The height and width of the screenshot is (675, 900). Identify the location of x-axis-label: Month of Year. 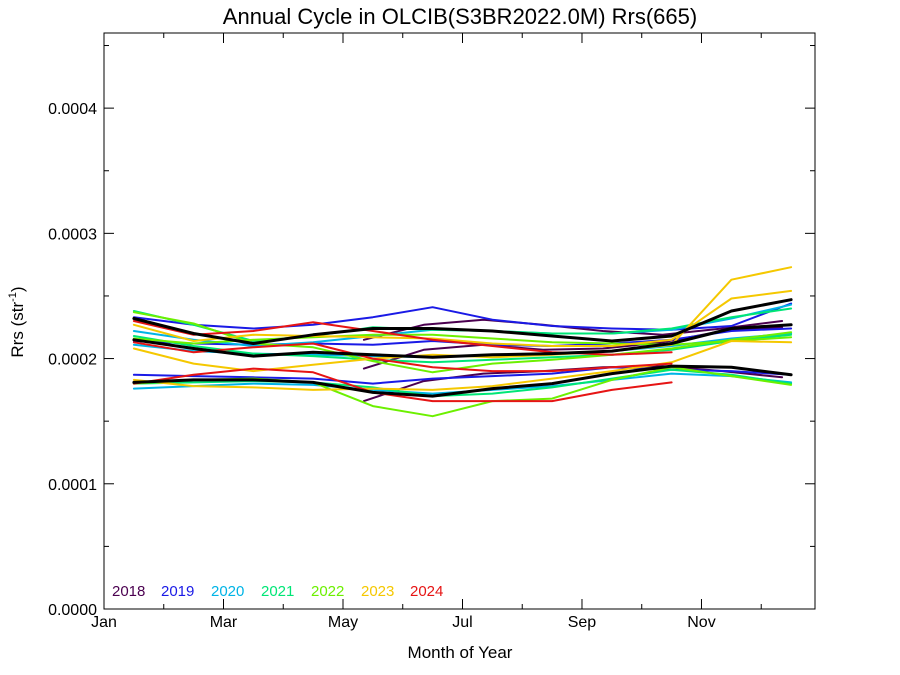
(460, 652).